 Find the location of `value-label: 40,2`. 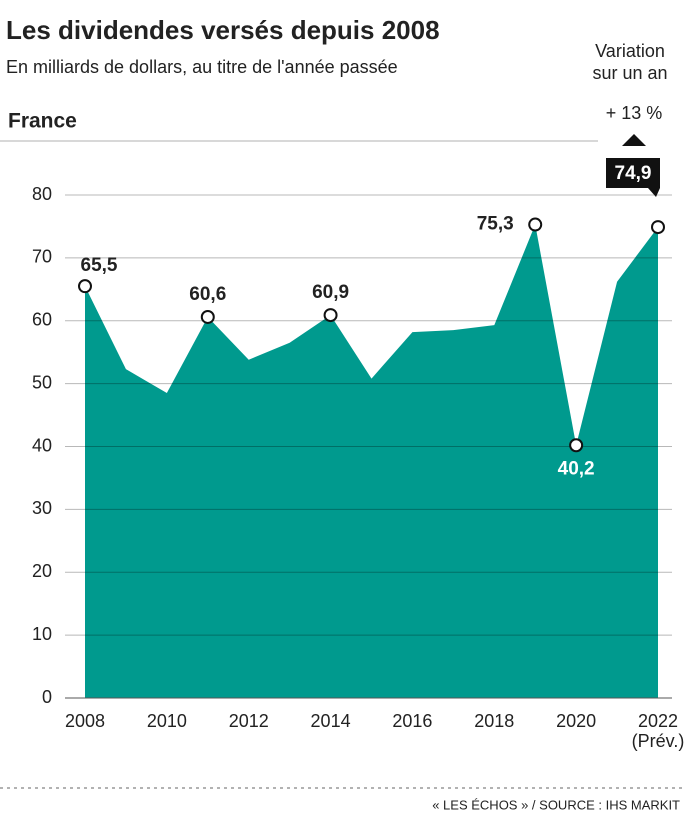

value-label: 40,2 is located at coordinates (576, 468).